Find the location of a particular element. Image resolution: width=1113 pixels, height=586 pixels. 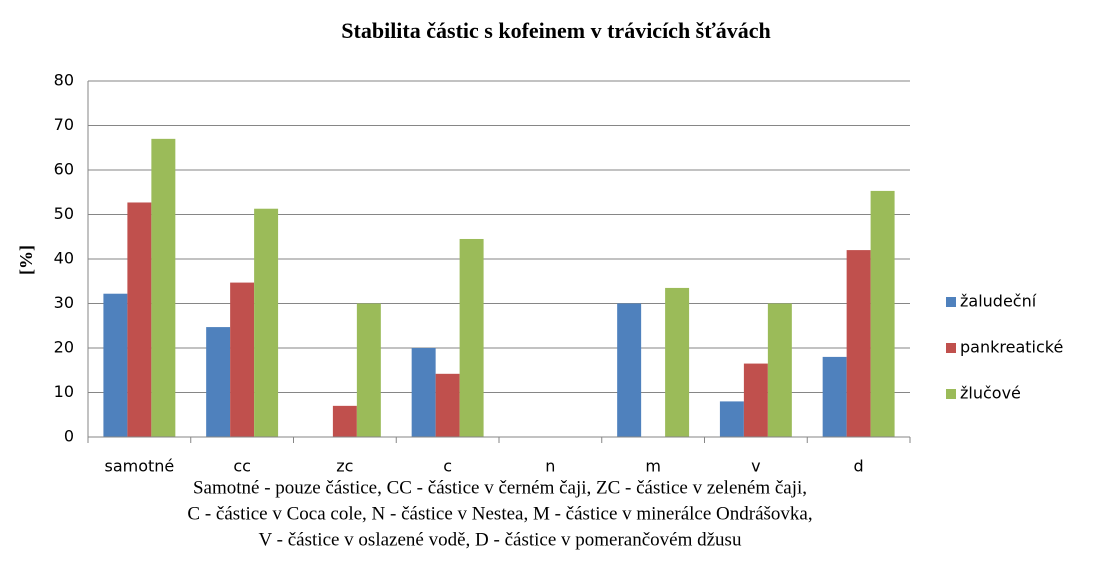

y-tick-label: 70 is located at coordinates (64, 124).